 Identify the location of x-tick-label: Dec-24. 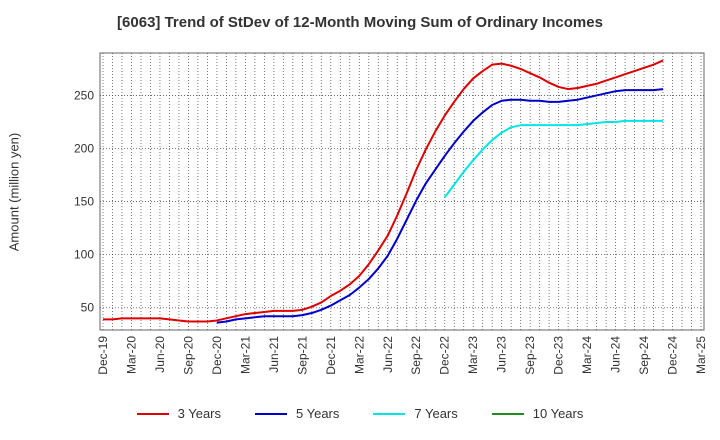
(673, 355).